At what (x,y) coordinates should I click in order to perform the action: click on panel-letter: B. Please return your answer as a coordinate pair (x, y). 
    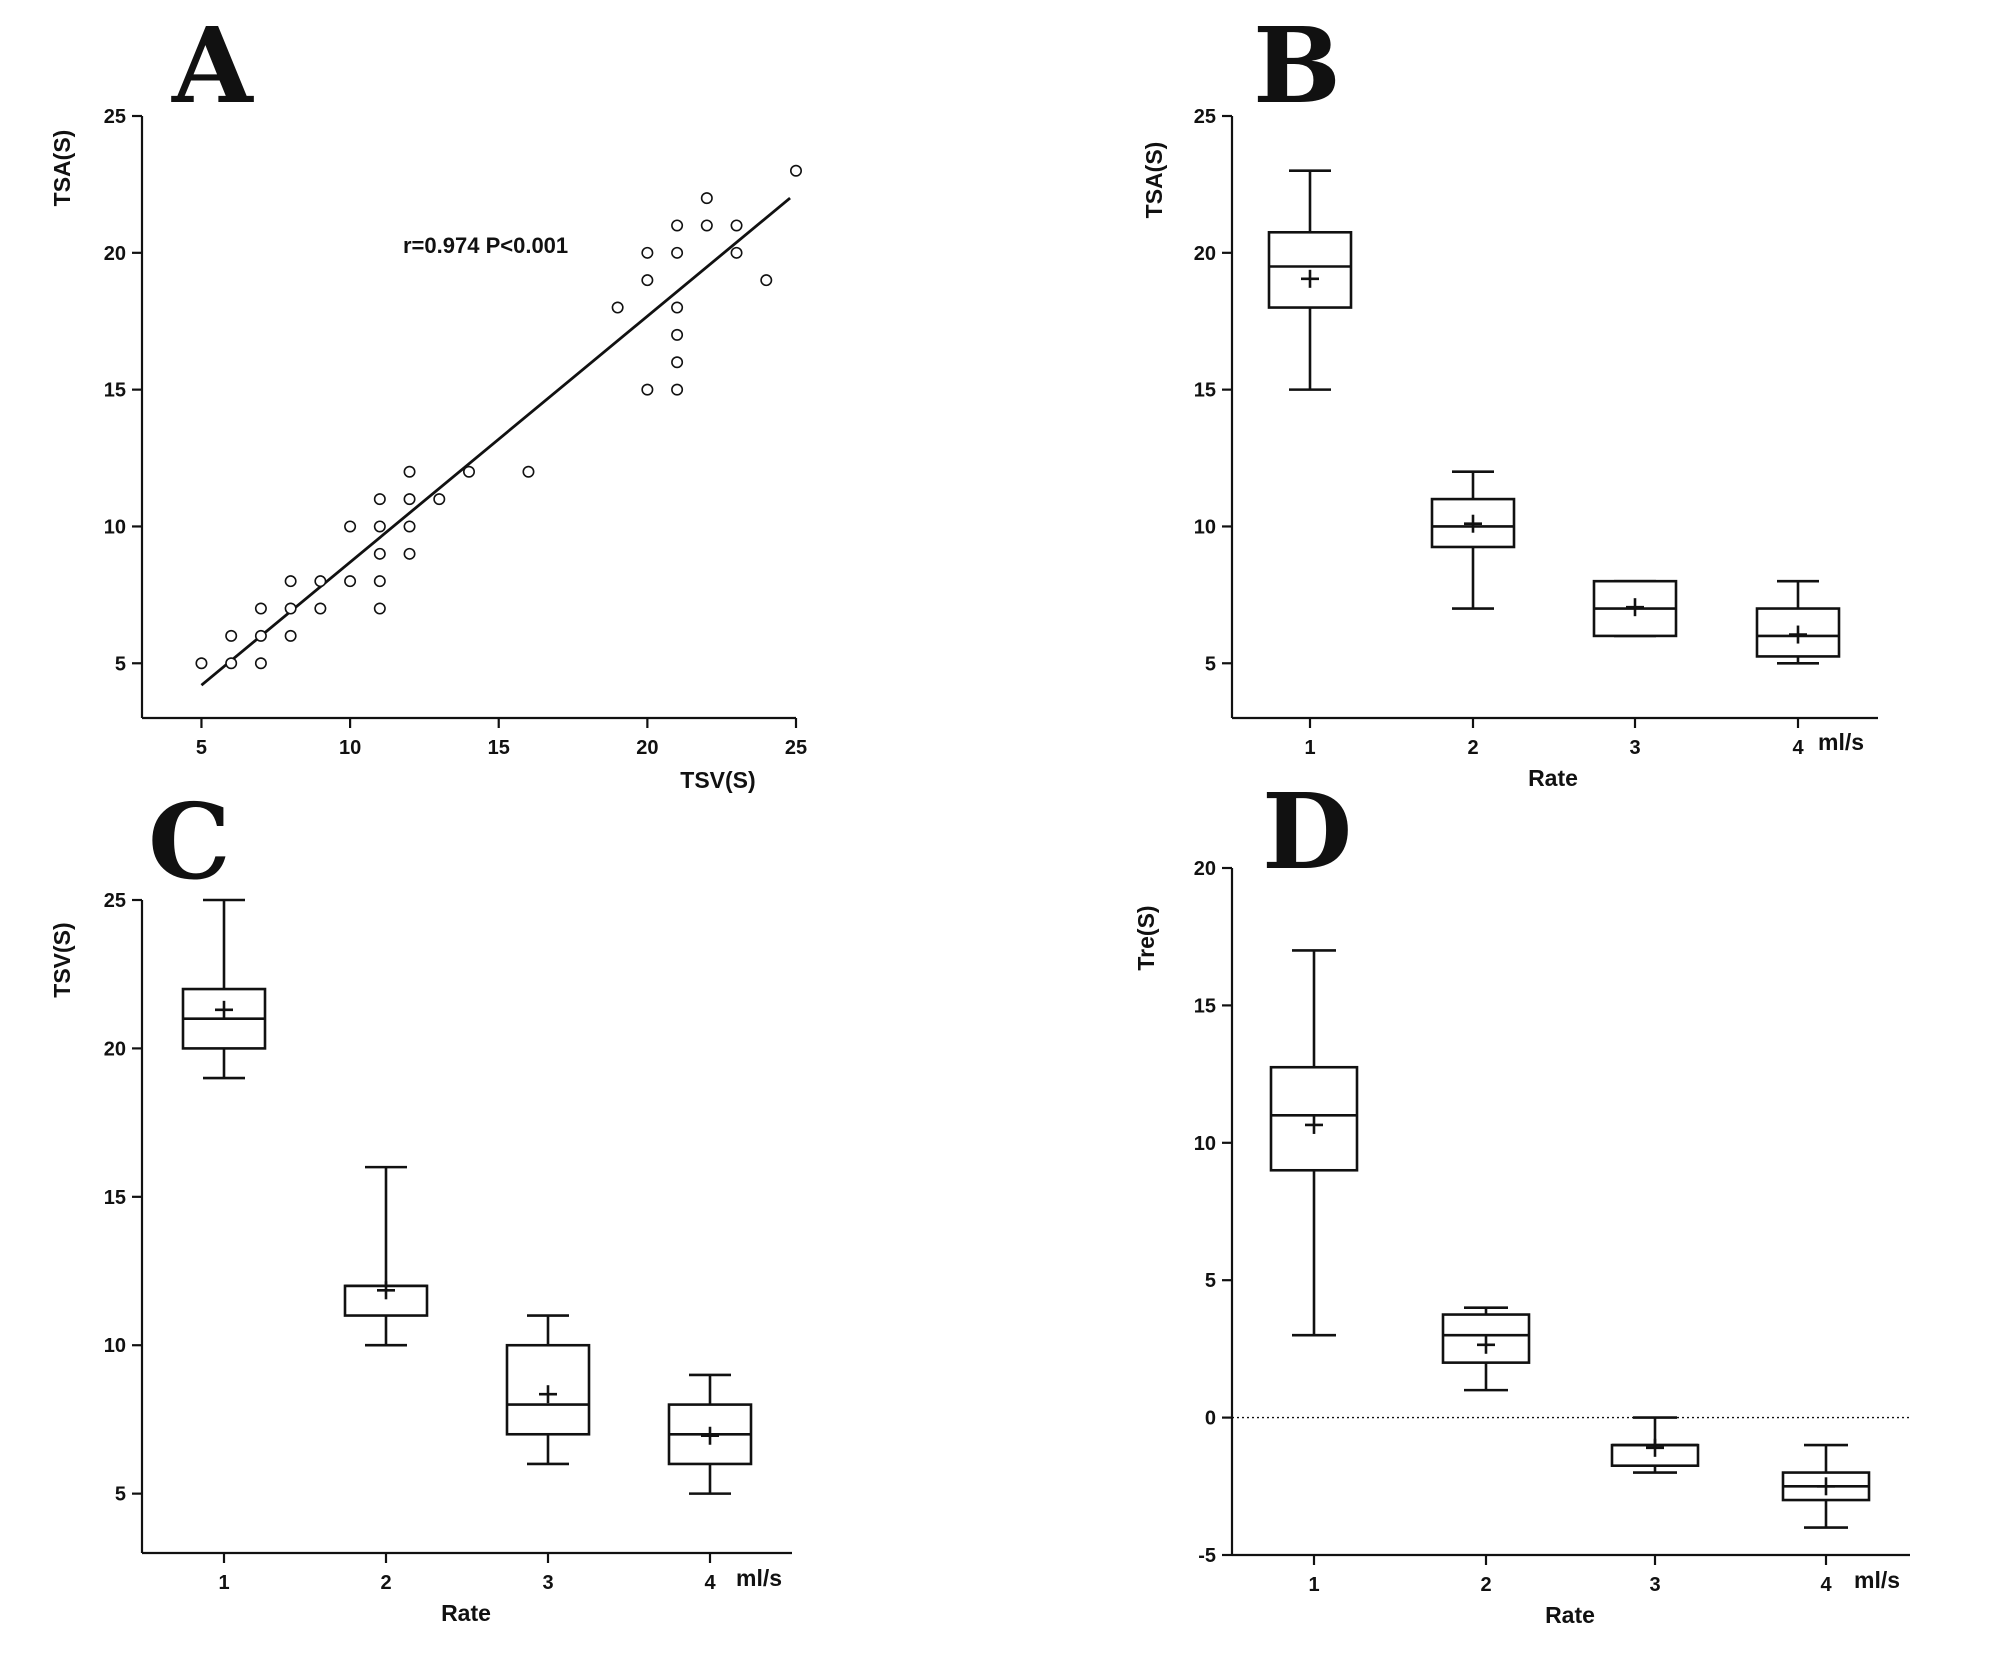
    Looking at the image, I should click on (1297, 65).